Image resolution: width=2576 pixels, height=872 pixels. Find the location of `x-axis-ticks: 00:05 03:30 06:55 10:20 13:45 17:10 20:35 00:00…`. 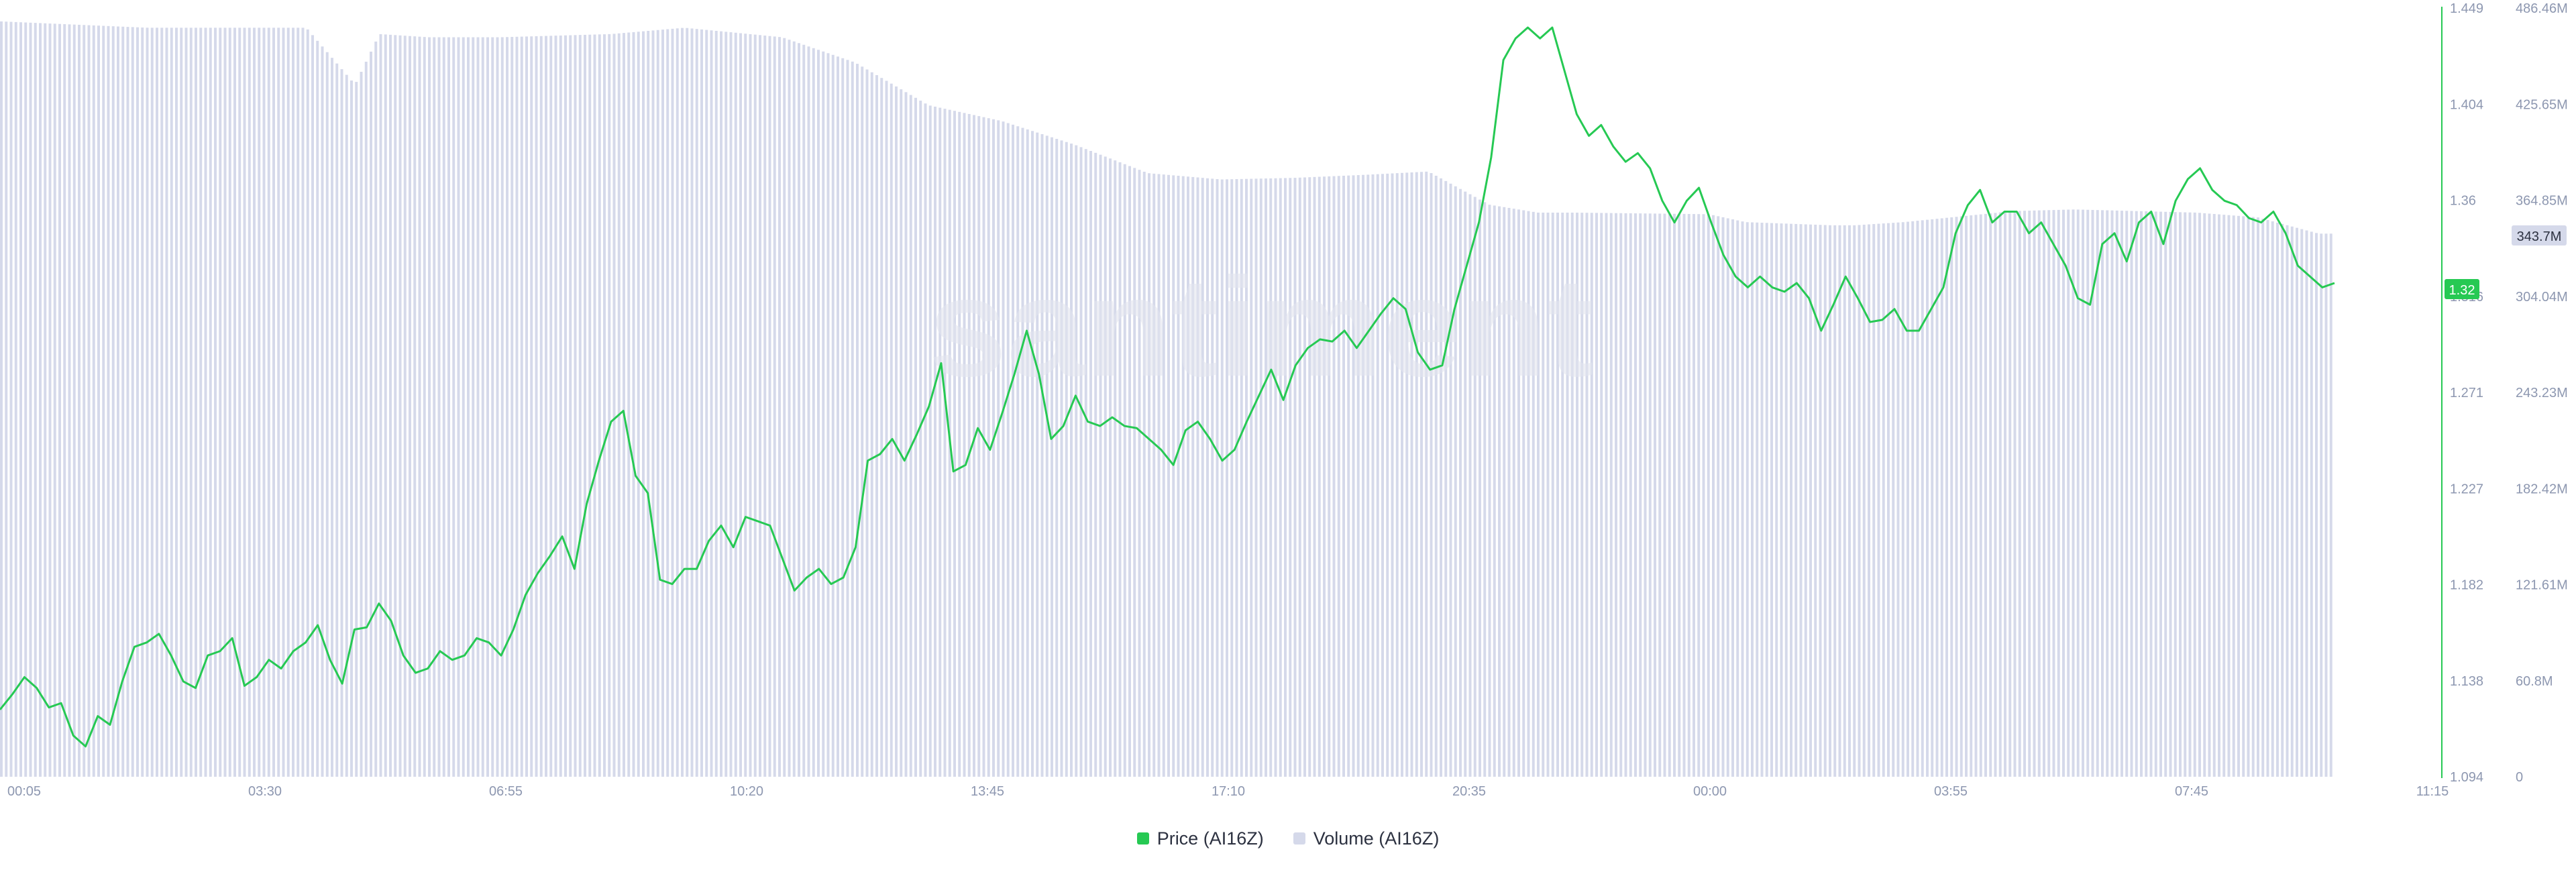

x-axis-ticks: 00:05 03:30 06:55 10:20 13:45 17:10 20:35 00:00… is located at coordinates (1228, 791).